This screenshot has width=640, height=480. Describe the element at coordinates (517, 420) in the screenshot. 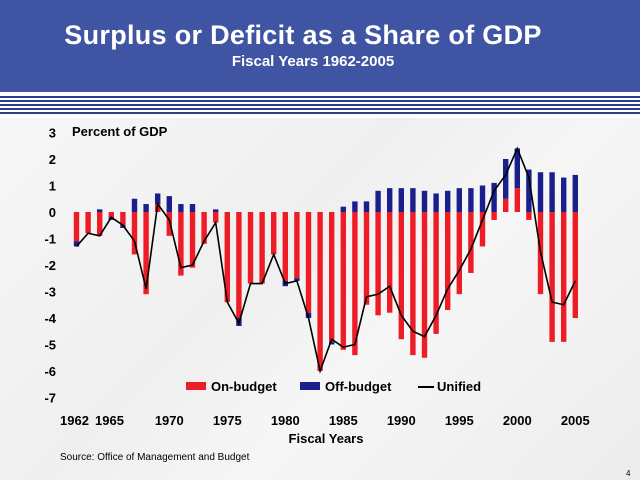

I see `x-tick-label: 2000` at that location.